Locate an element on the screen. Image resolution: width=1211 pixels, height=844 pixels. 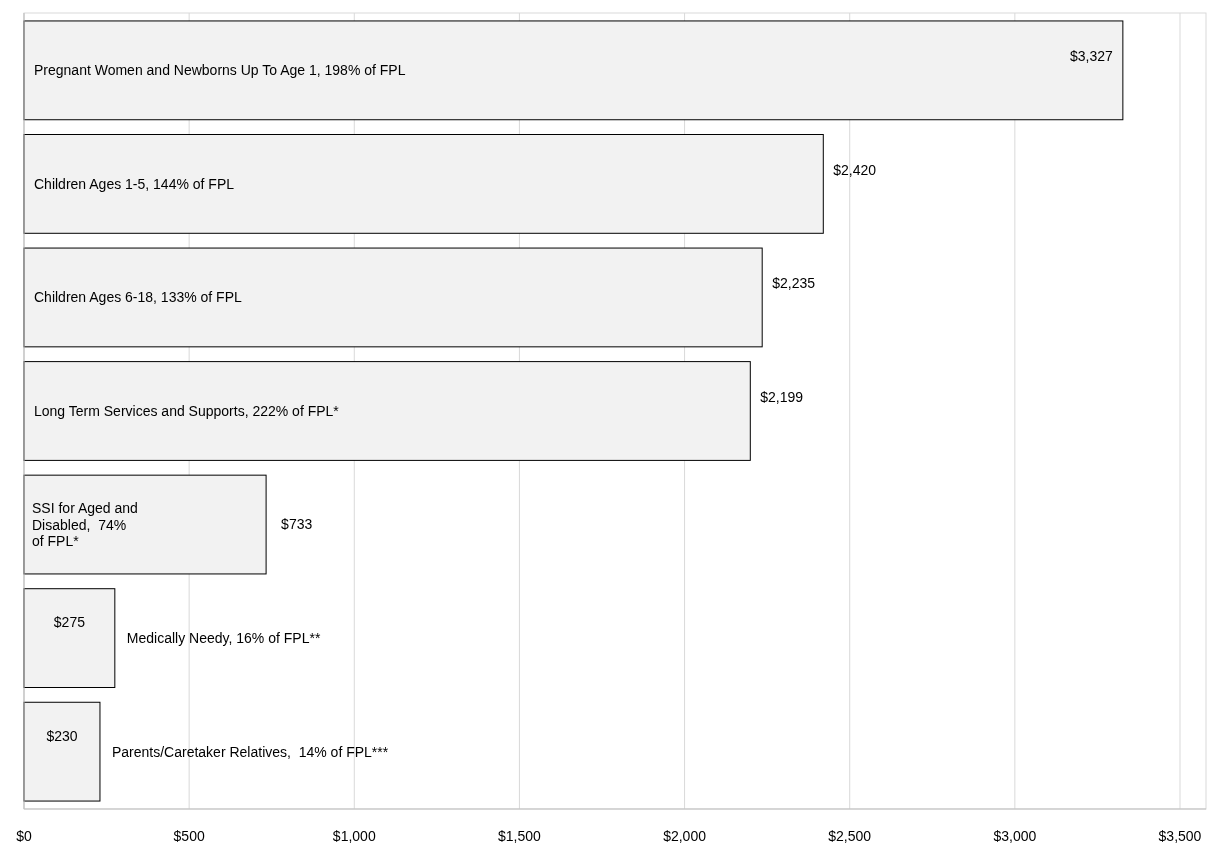
x-tick-label: $0 is located at coordinates (24, 836).